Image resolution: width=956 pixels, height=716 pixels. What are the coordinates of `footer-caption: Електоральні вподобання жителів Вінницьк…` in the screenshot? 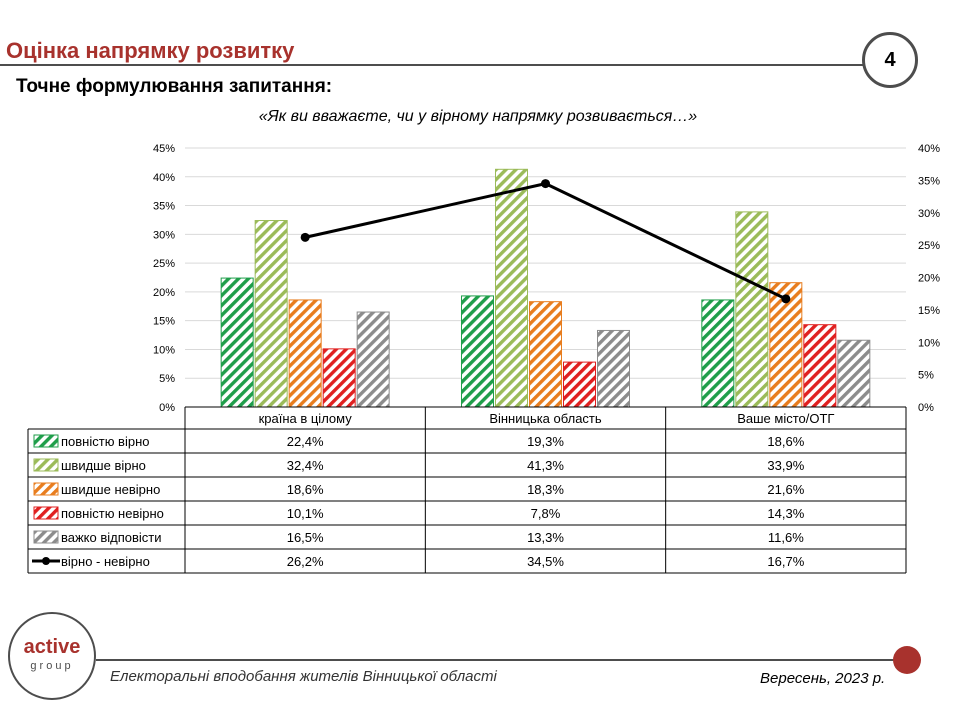 It's located at (303, 676).